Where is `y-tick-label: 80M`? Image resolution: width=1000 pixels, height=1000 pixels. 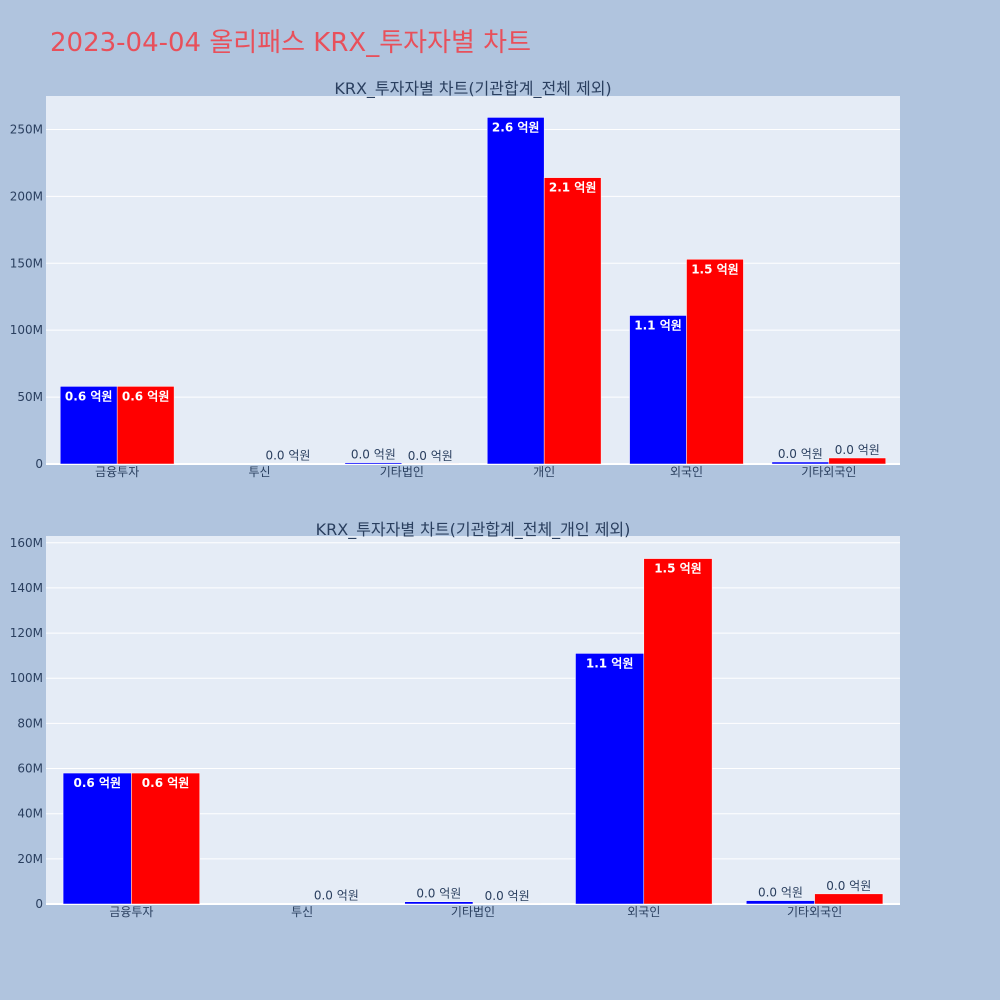 y-tick-label: 80M is located at coordinates (30, 723).